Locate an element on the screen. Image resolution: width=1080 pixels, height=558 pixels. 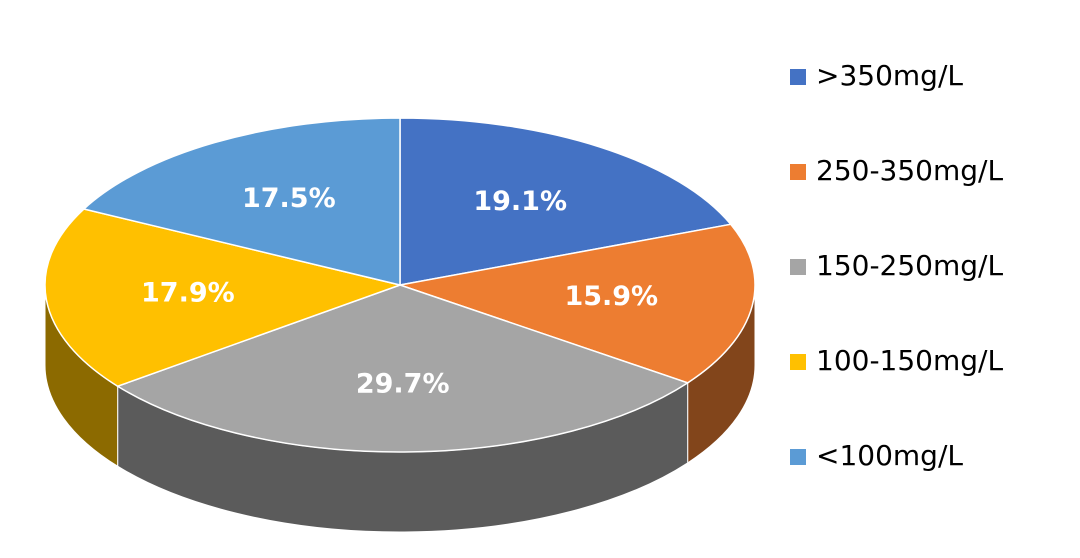
legend-label: <100mg/L is located at coordinates (889, 455).